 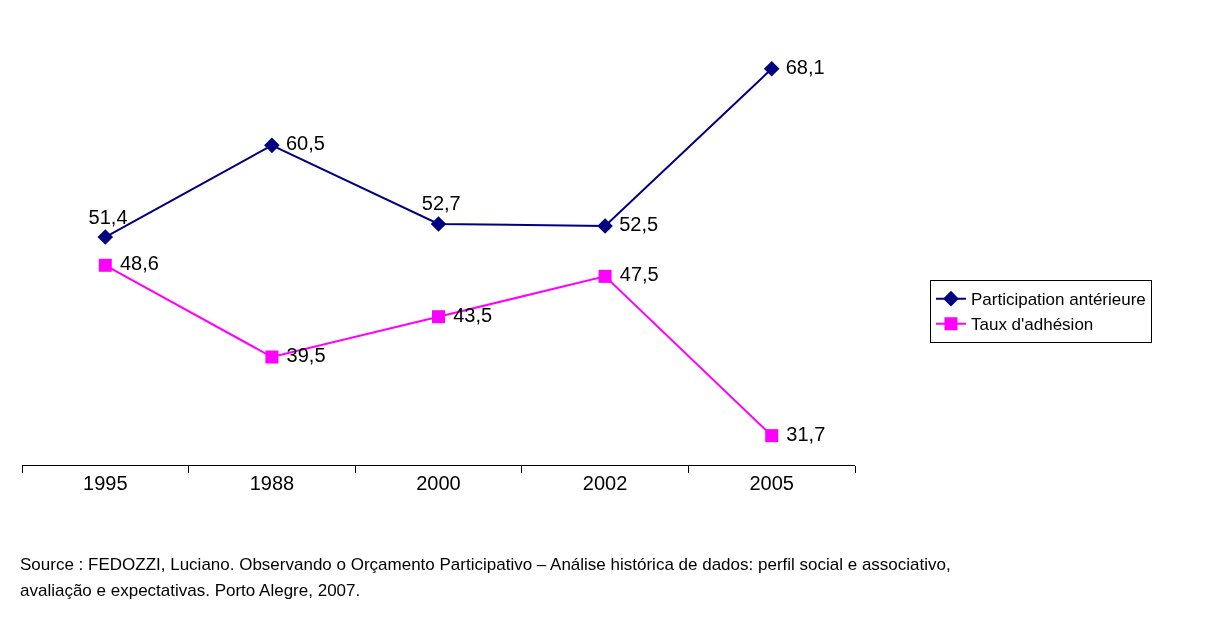 I want to click on data-label: 60,5, so click(x=302, y=143).